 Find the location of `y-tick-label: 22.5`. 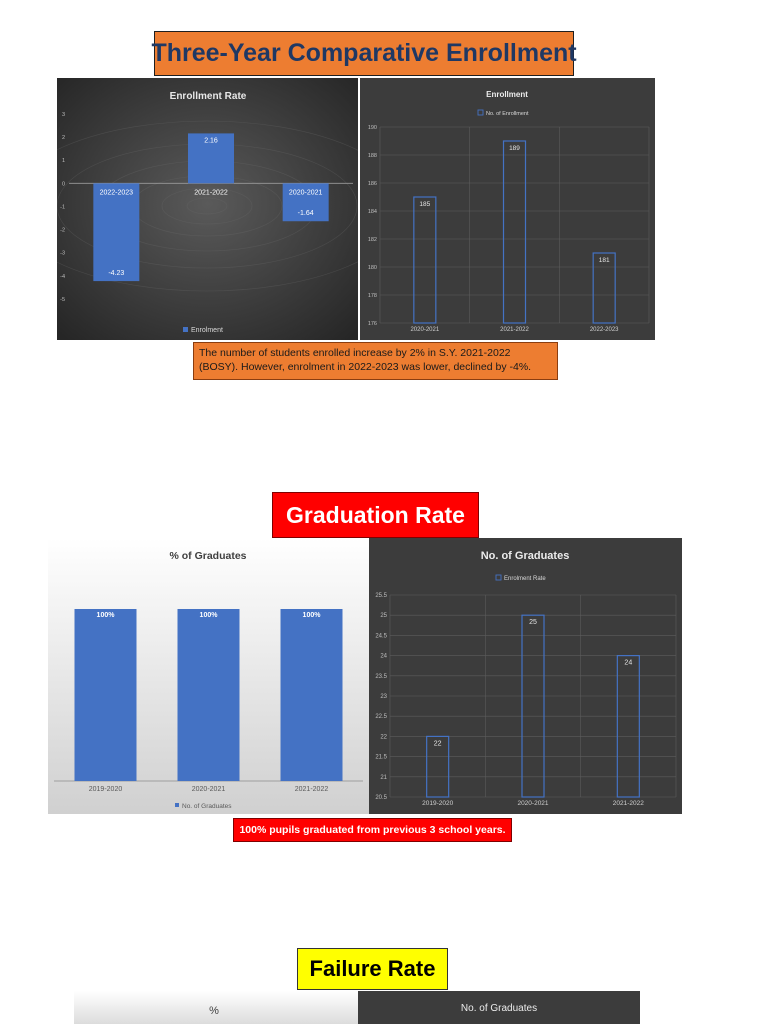

y-tick-label: 22.5 is located at coordinates (381, 717).